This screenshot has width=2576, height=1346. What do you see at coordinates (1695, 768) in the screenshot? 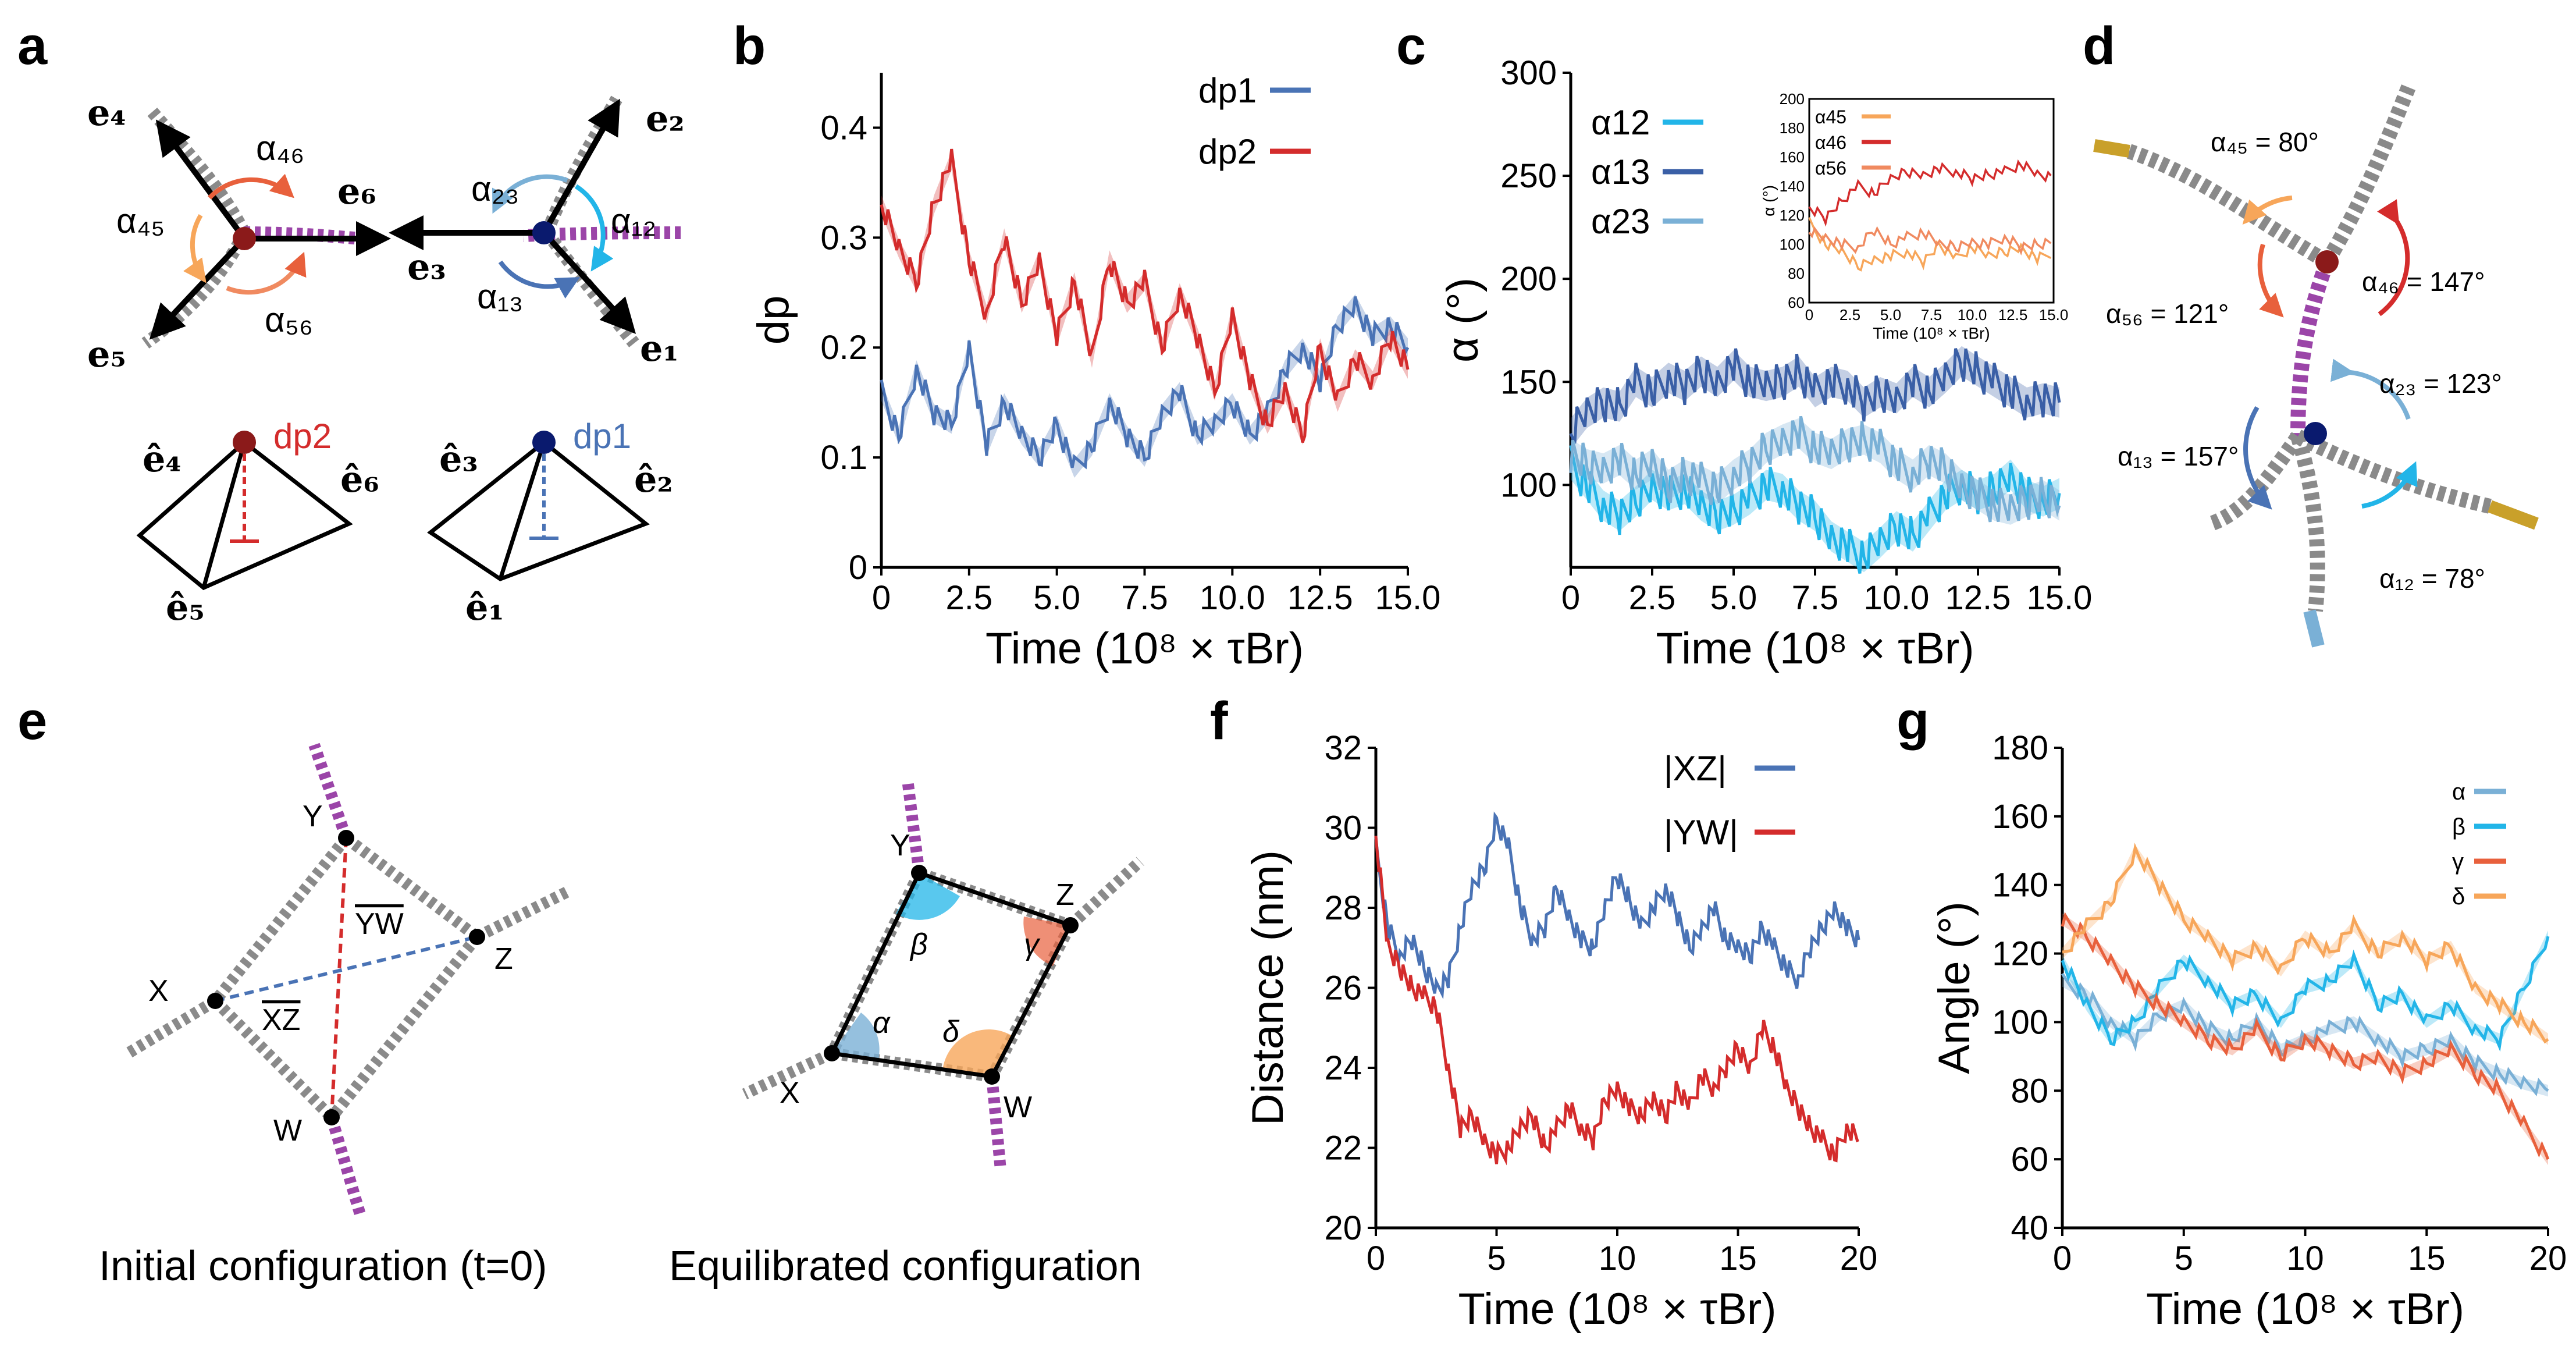
I see `legend-label-xz: |XZ|` at bounding box center [1695, 768].